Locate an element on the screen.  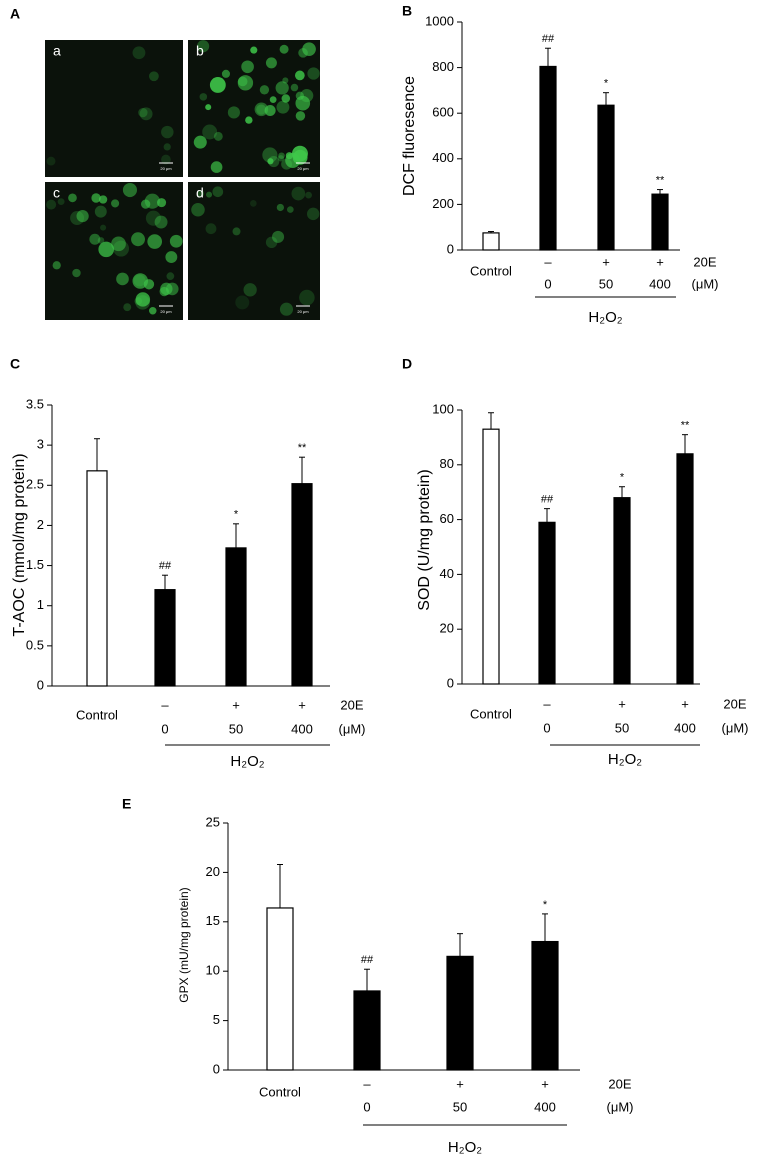
y-tick-label: 5 is located at coordinates (216, 1019).